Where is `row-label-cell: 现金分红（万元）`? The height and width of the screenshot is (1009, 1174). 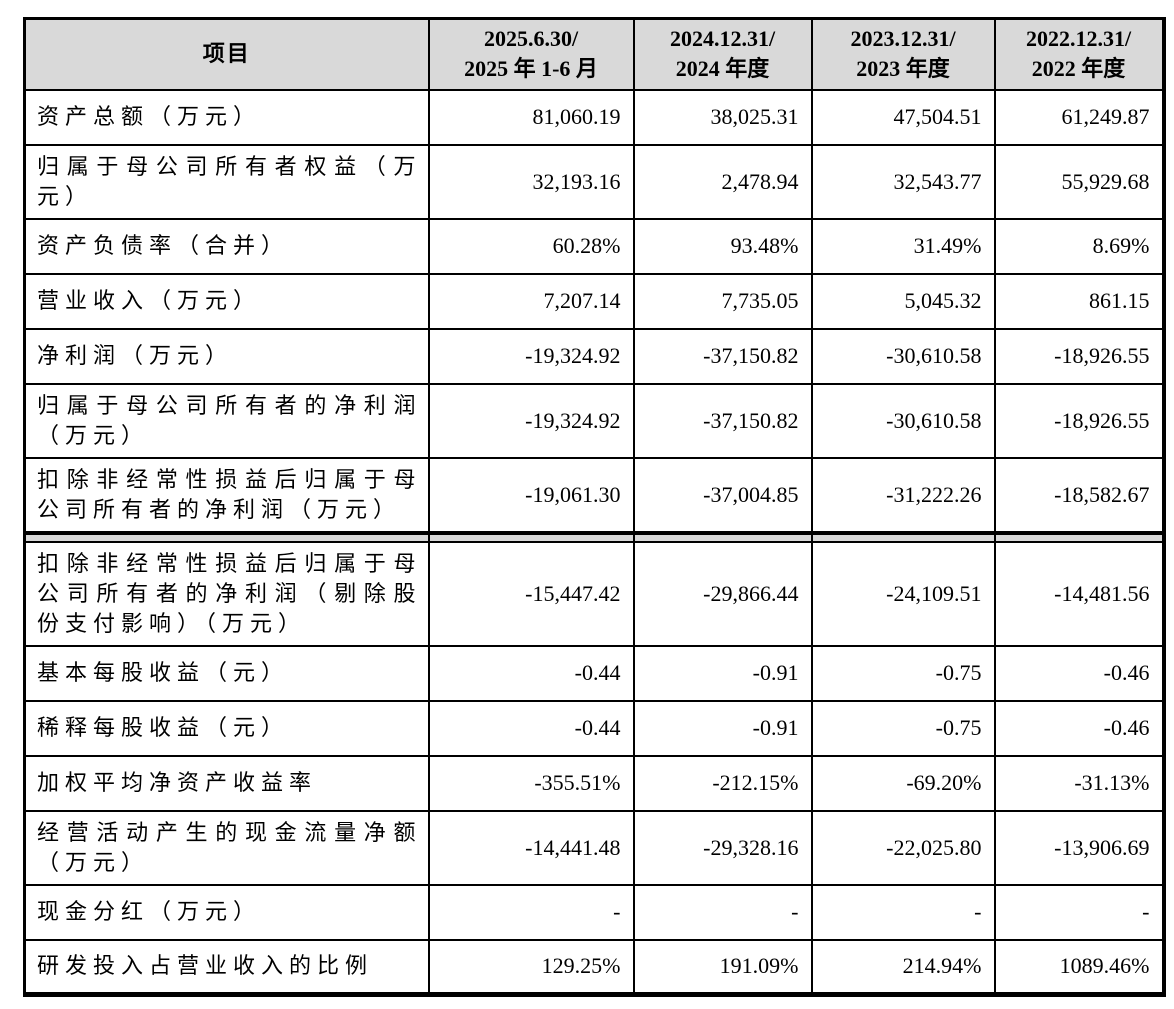 row-label-cell: 现金分红（万元） is located at coordinates (226, 912).